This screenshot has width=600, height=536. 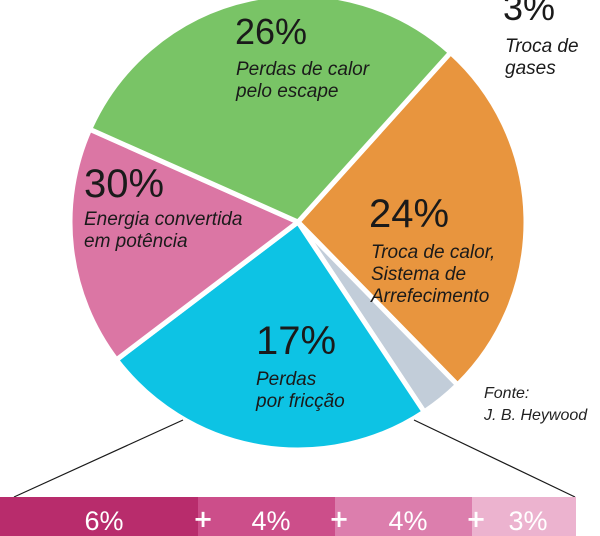 I want to click on slice-desc-gas-exchange-line-2: gases, so click(x=530, y=68).